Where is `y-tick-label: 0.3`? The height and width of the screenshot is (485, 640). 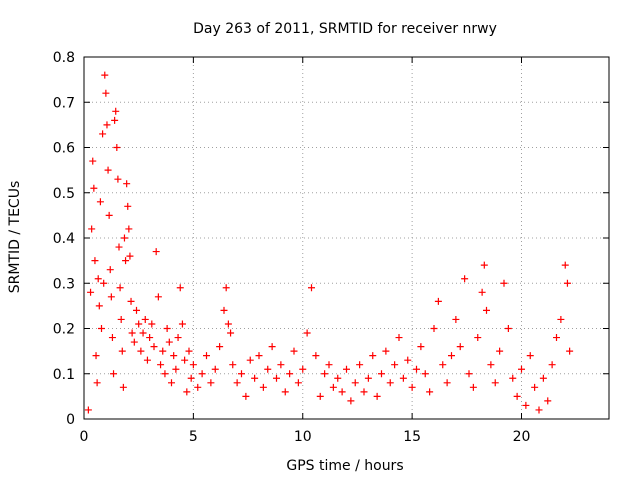 y-tick-label: 0.3 is located at coordinates (64, 284).